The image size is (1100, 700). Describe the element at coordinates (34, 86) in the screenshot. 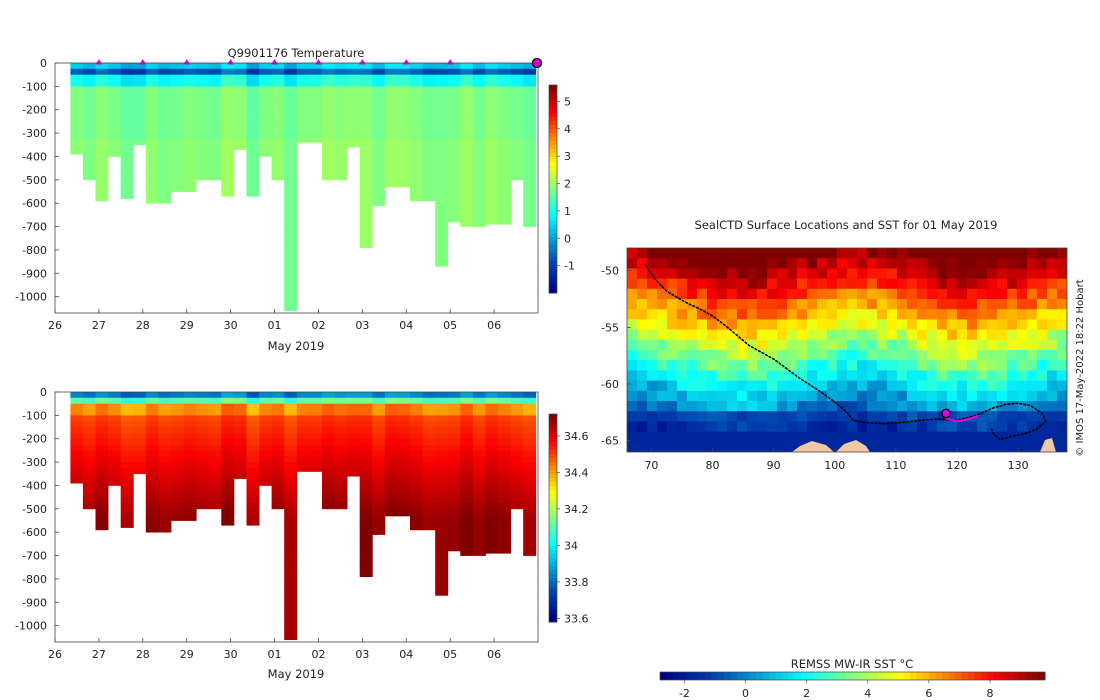

I see `y-tick-label: -100` at that location.